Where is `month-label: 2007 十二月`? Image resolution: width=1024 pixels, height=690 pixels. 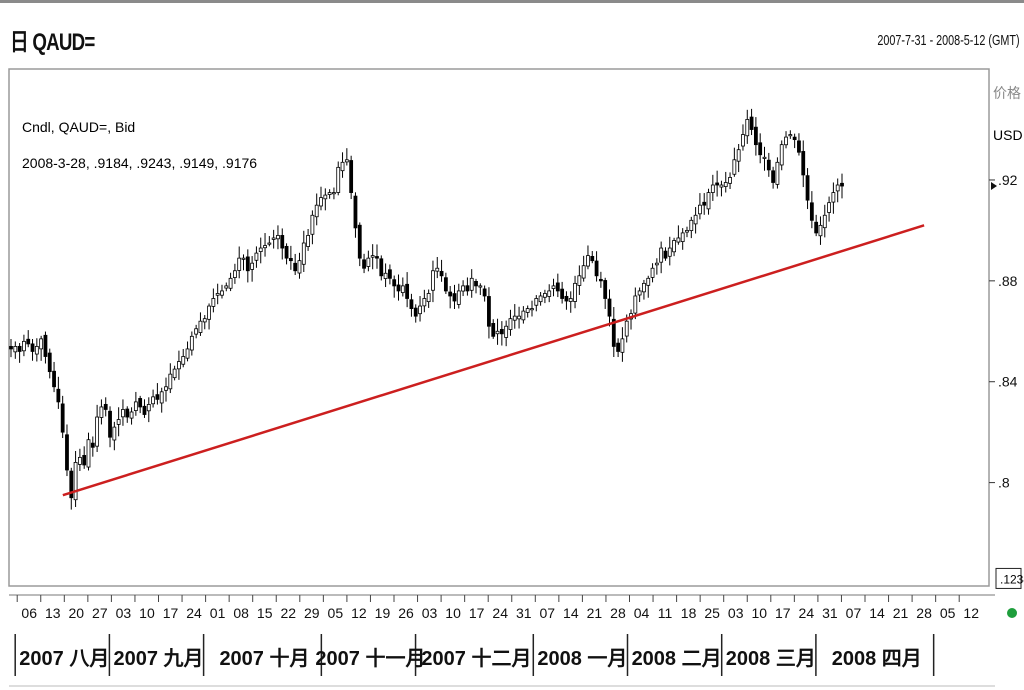 month-label: 2007 十二月 is located at coordinates (476, 658).